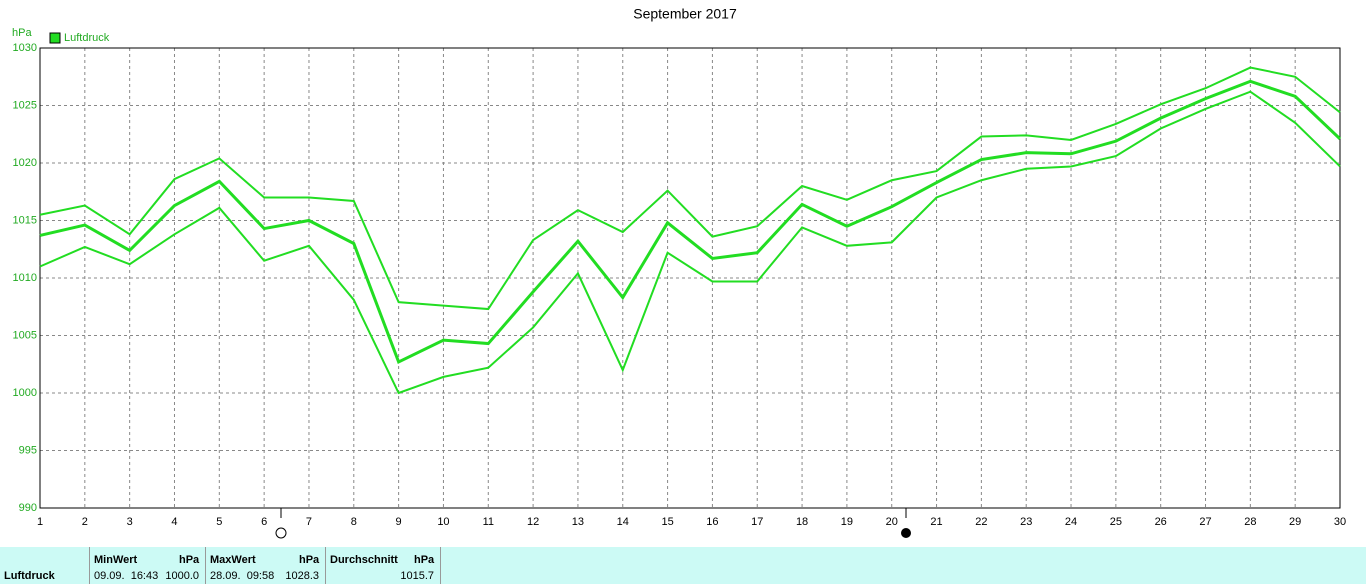 This screenshot has width=1366, height=584. What do you see at coordinates (1026, 522) in the screenshot?
I see `x-tick-label: 23` at bounding box center [1026, 522].